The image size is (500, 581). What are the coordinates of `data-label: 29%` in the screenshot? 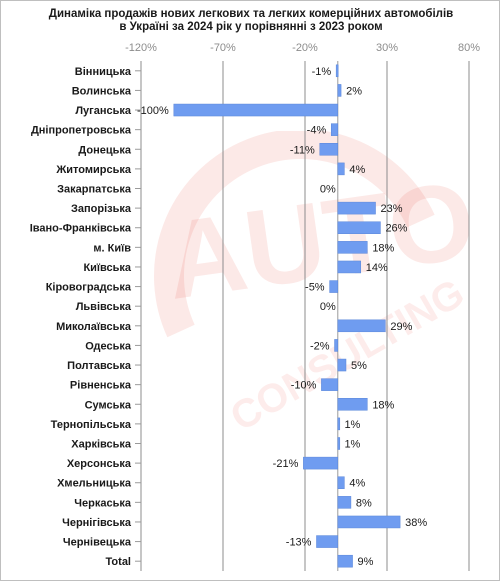 It's located at (401, 327).